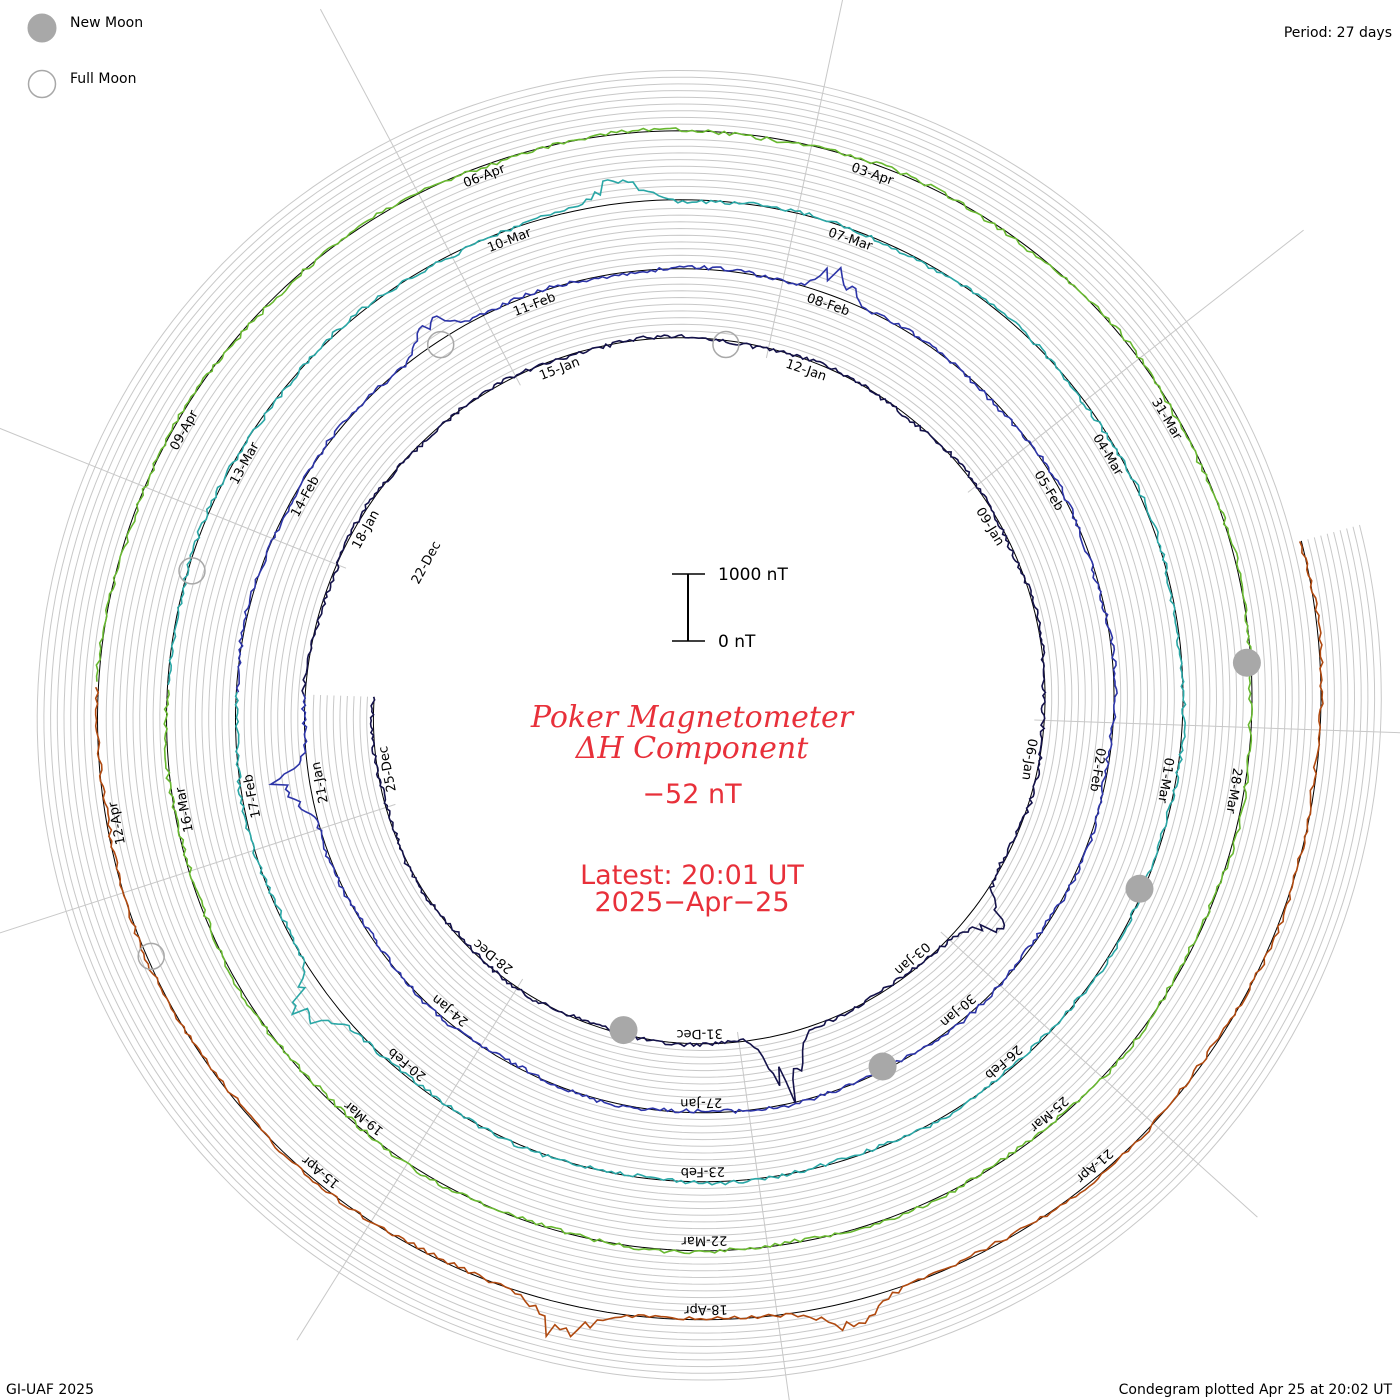 The width and height of the screenshot is (1400, 1400). I want to click on date-tick-label: 28-Mar, so click(1233, 791).